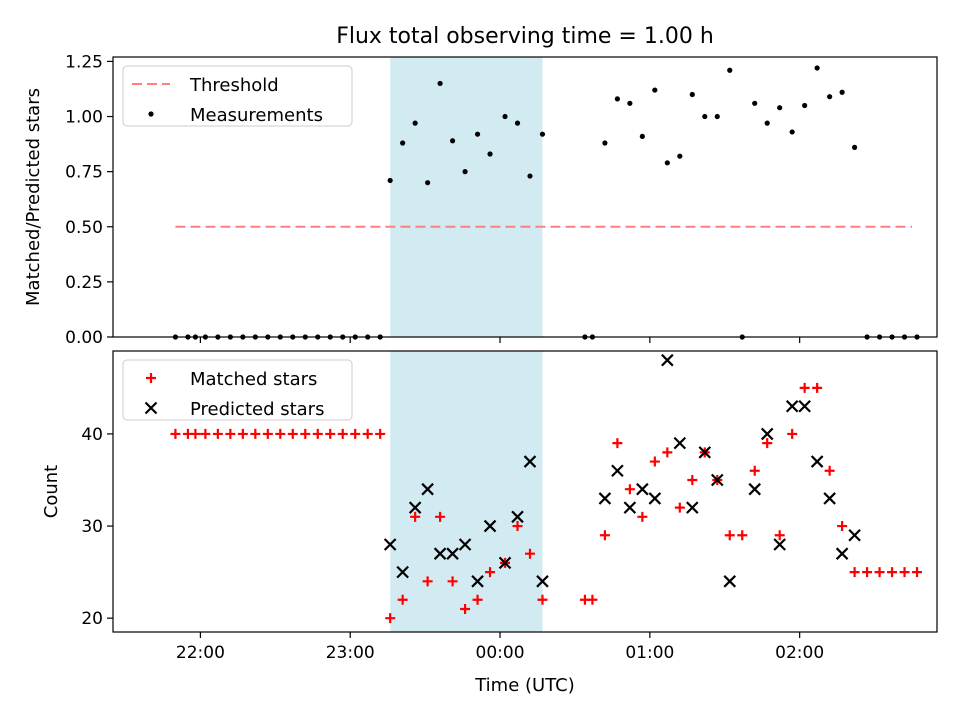  What do you see at coordinates (350, 653) in the screenshot?
I see `x-tick-label: 23:00` at bounding box center [350, 653].